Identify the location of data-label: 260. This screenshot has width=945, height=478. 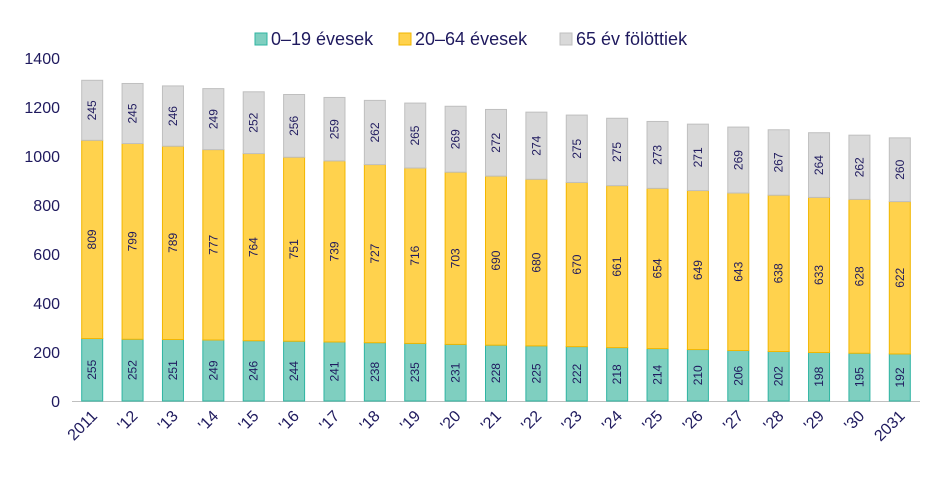
(900, 169).